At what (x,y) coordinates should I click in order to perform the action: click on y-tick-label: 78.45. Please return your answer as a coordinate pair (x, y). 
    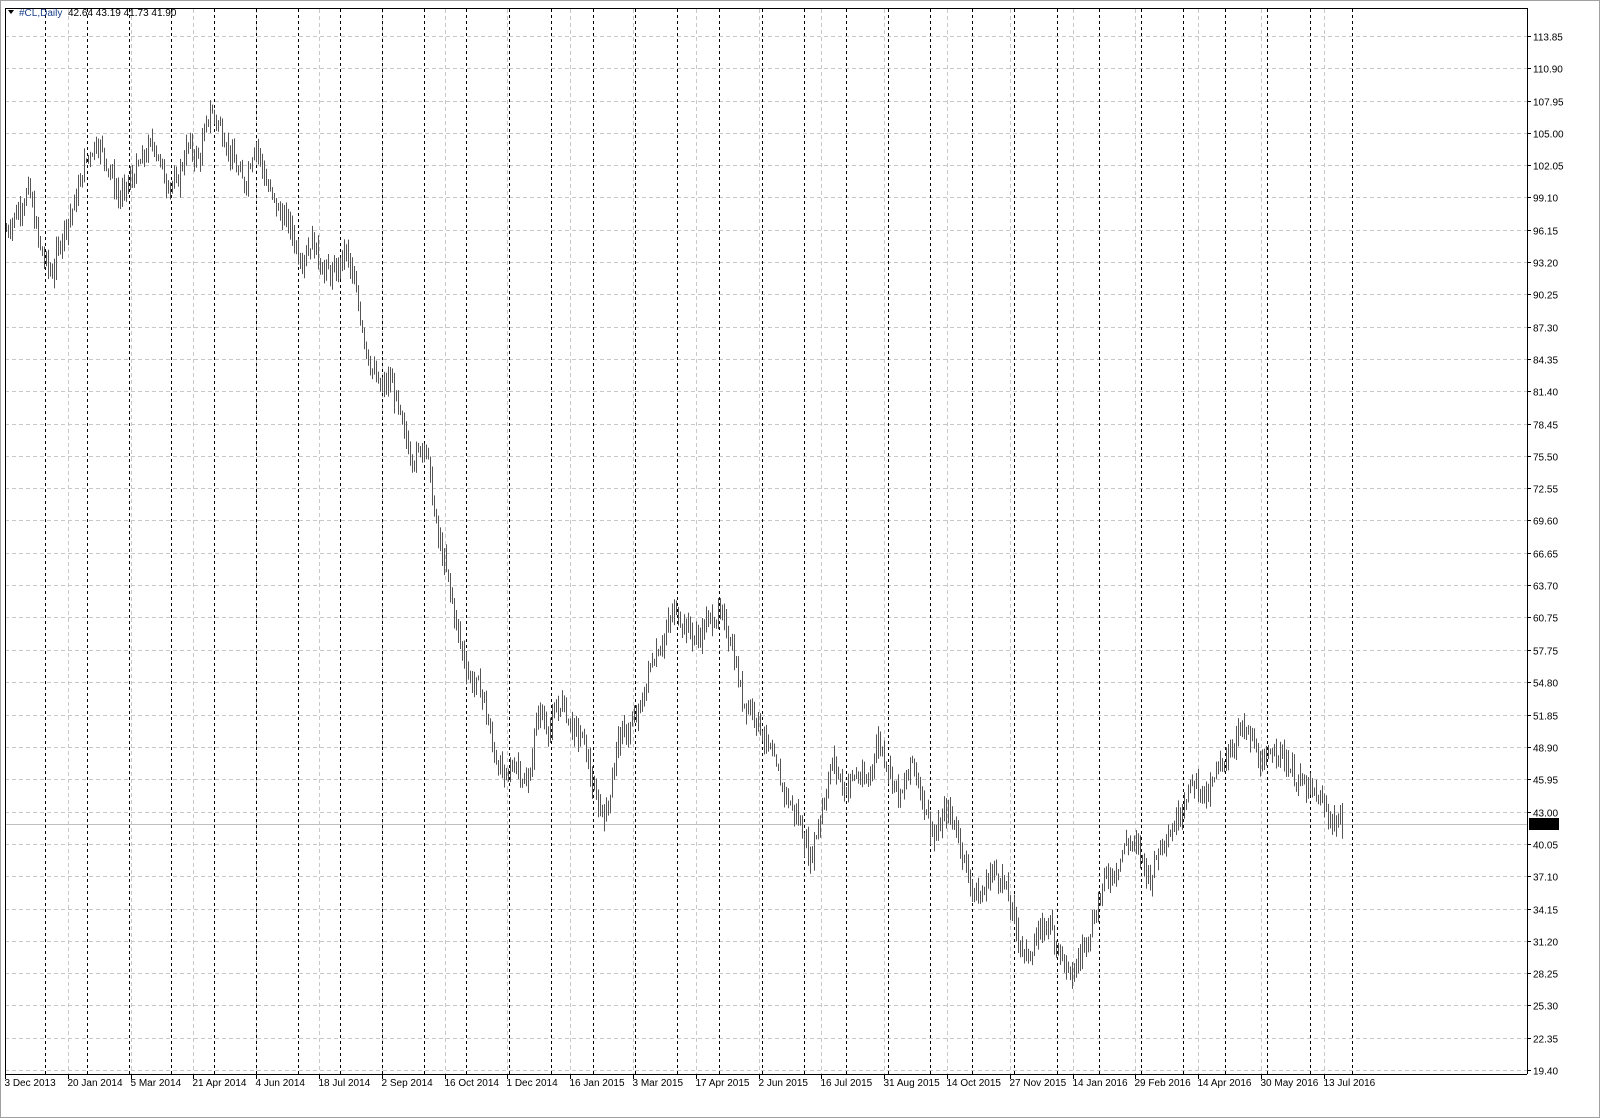
    Looking at the image, I should click on (1545, 426).